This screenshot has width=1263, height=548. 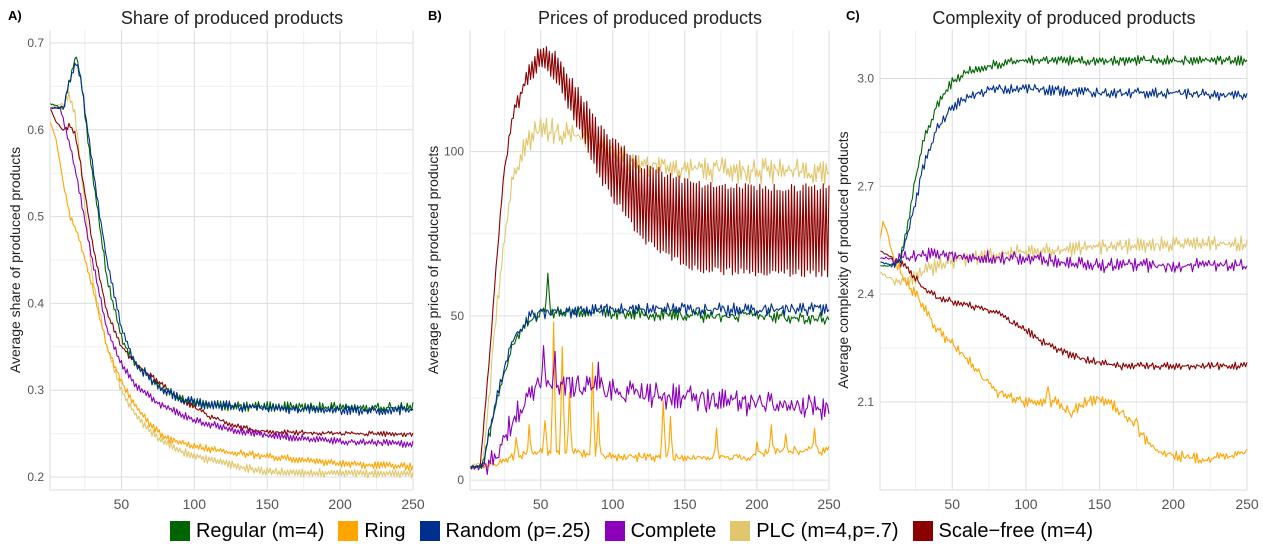 I want to click on legend-label: Regular (m=4), so click(x=260, y=530).